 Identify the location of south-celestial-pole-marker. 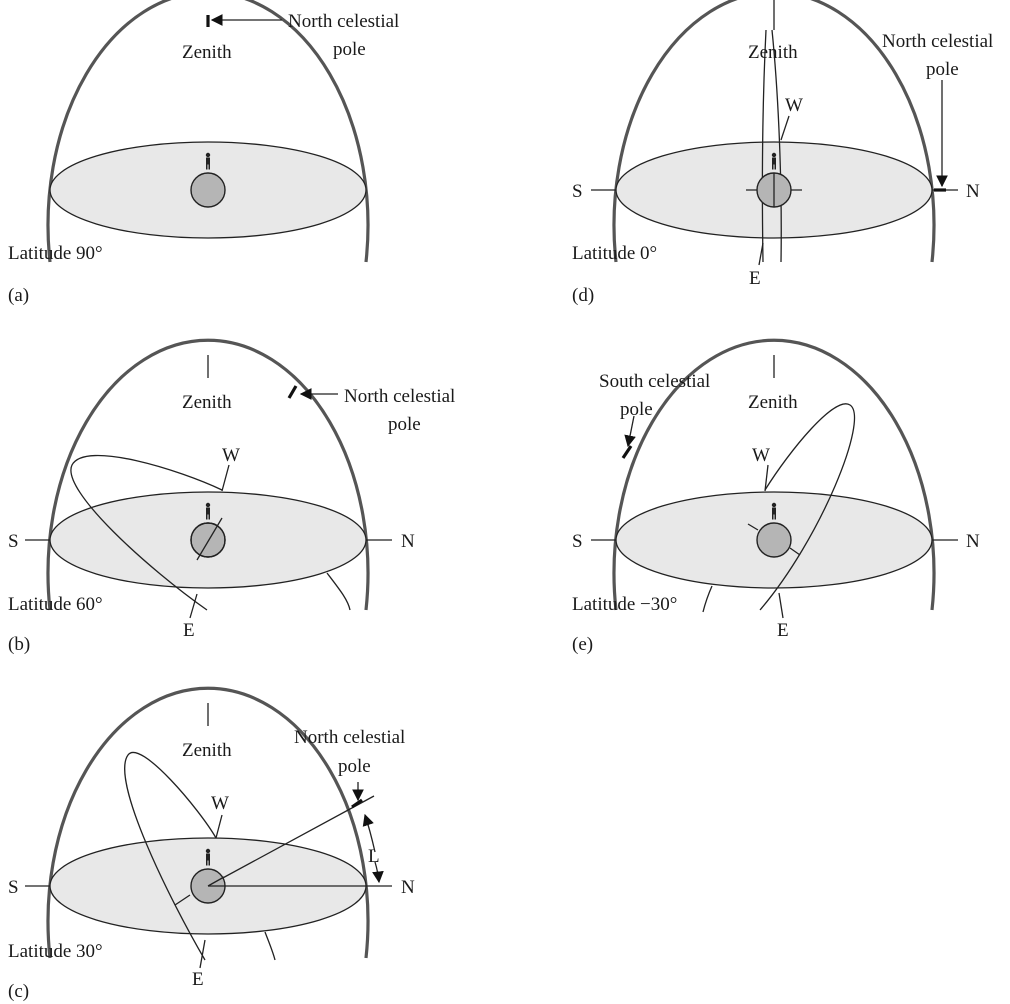
(627, 452).